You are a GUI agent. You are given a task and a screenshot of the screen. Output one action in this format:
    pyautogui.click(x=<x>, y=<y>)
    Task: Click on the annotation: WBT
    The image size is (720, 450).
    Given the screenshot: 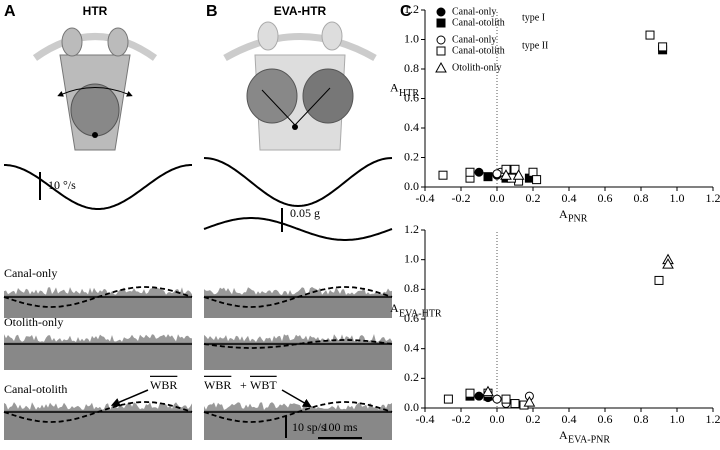 What is the action you would take?
    pyautogui.click(x=263, y=385)
    